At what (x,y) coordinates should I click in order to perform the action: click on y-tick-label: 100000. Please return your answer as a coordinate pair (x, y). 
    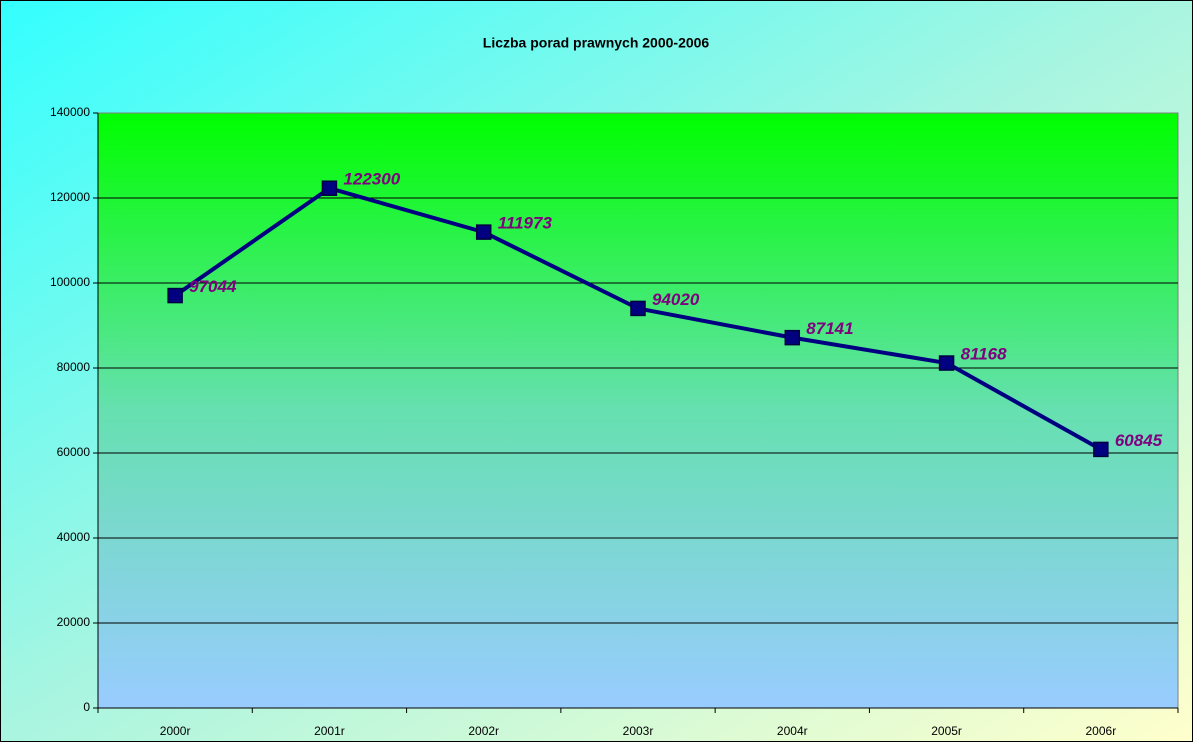
    Looking at the image, I should click on (70, 282).